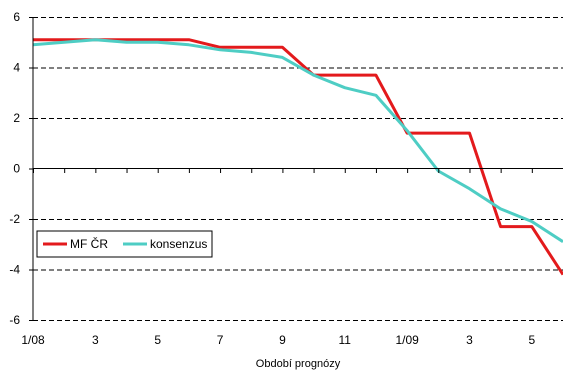  I want to click on y-tick-label: 6, so click(16, 17).